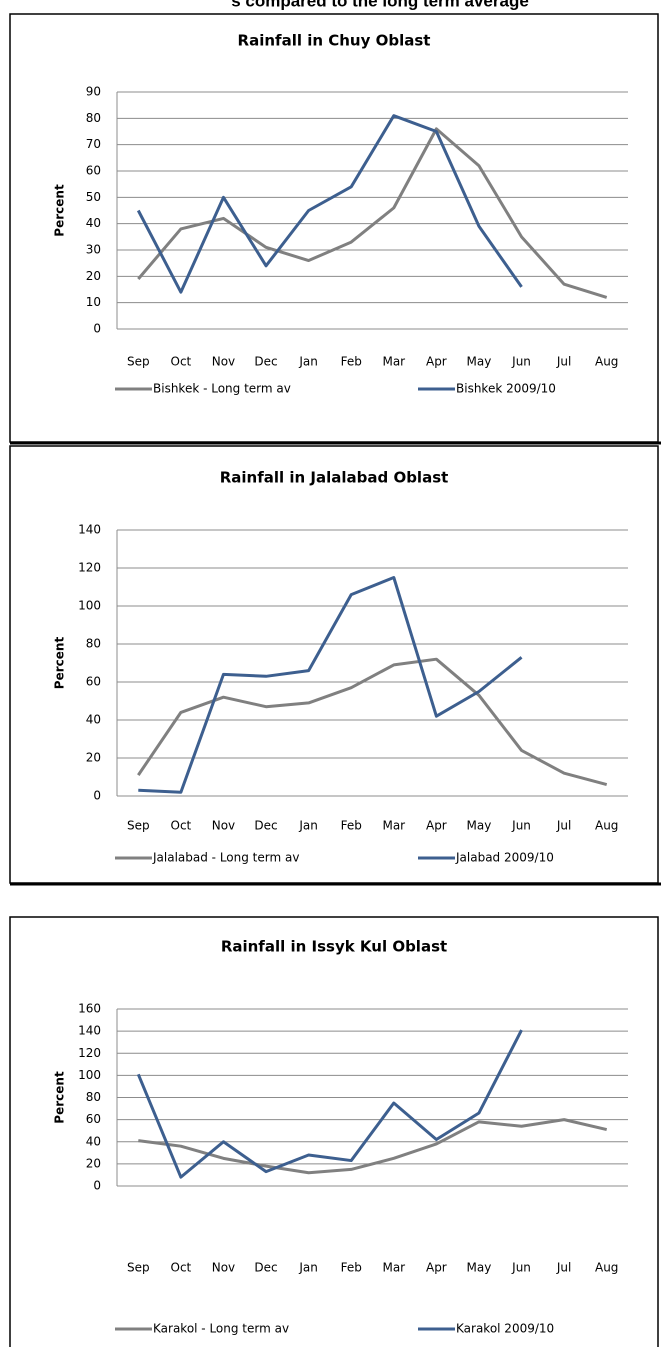 The width and height of the screenshot is (661, 1351). What do you see at coordinates (334, 478) in the screenshot?
I see `chart-title: Rainfall in Jalalabad Oblast` at bounding box center [334, 478].